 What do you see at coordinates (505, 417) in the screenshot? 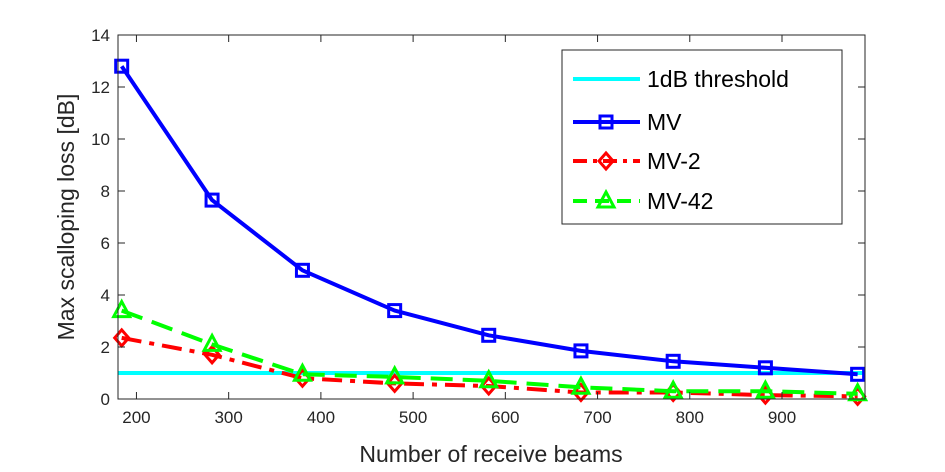
I see `x-tick-label: 600` at bounding box center [505, 417].